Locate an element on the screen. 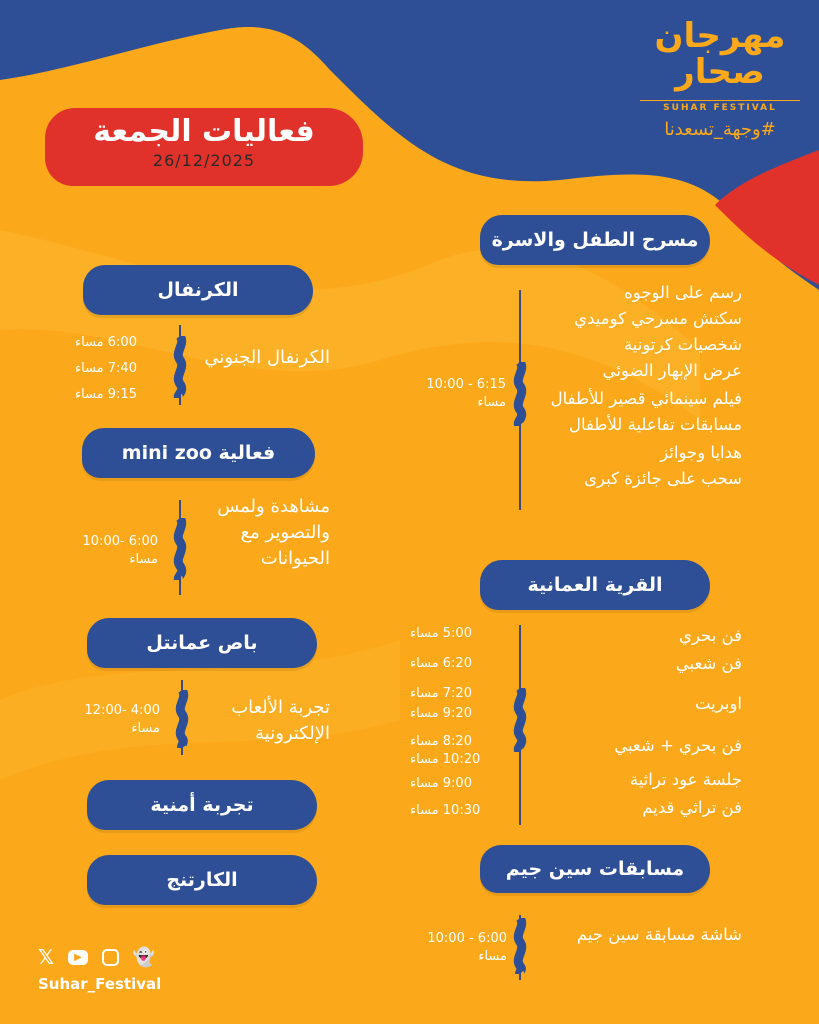 This screenshot has height=1024, width=819. mini-zoo-item: مشاهدة ولمس والتصوير مع الحيوانات is located at coordinates (273, 532).